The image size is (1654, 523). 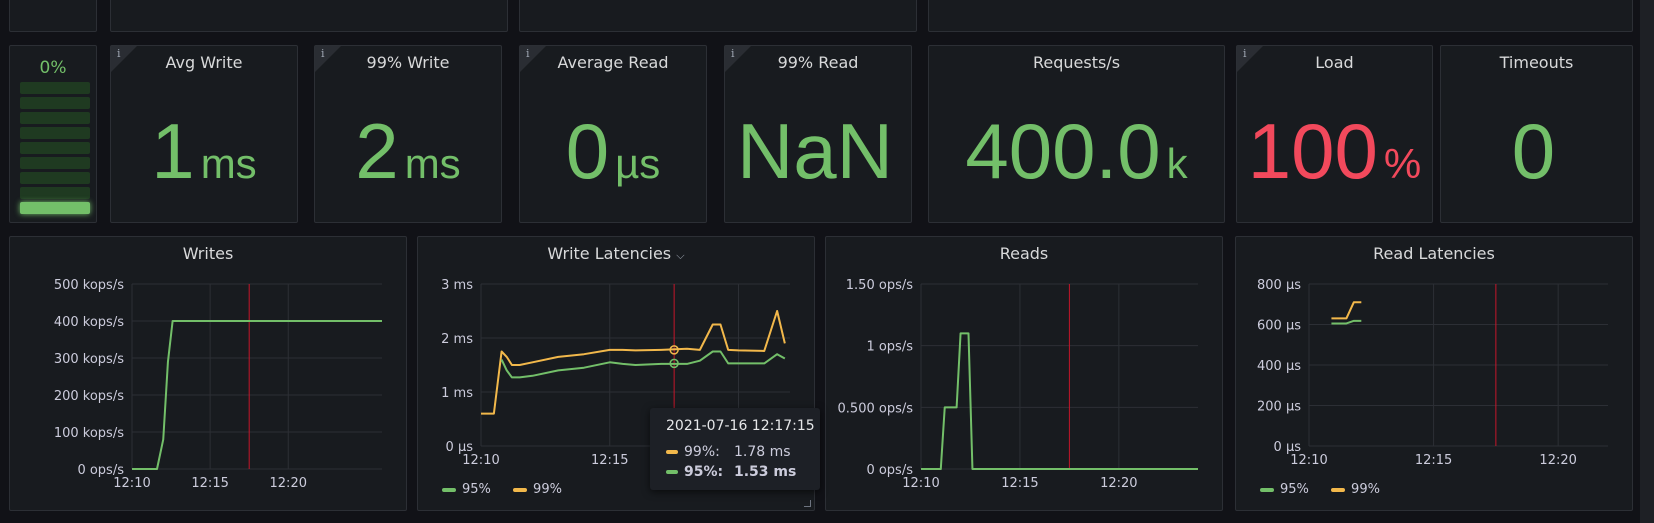 I want to click on tooltip-row-99: 99%: 1.78 ms, so click(x=728, y=452).